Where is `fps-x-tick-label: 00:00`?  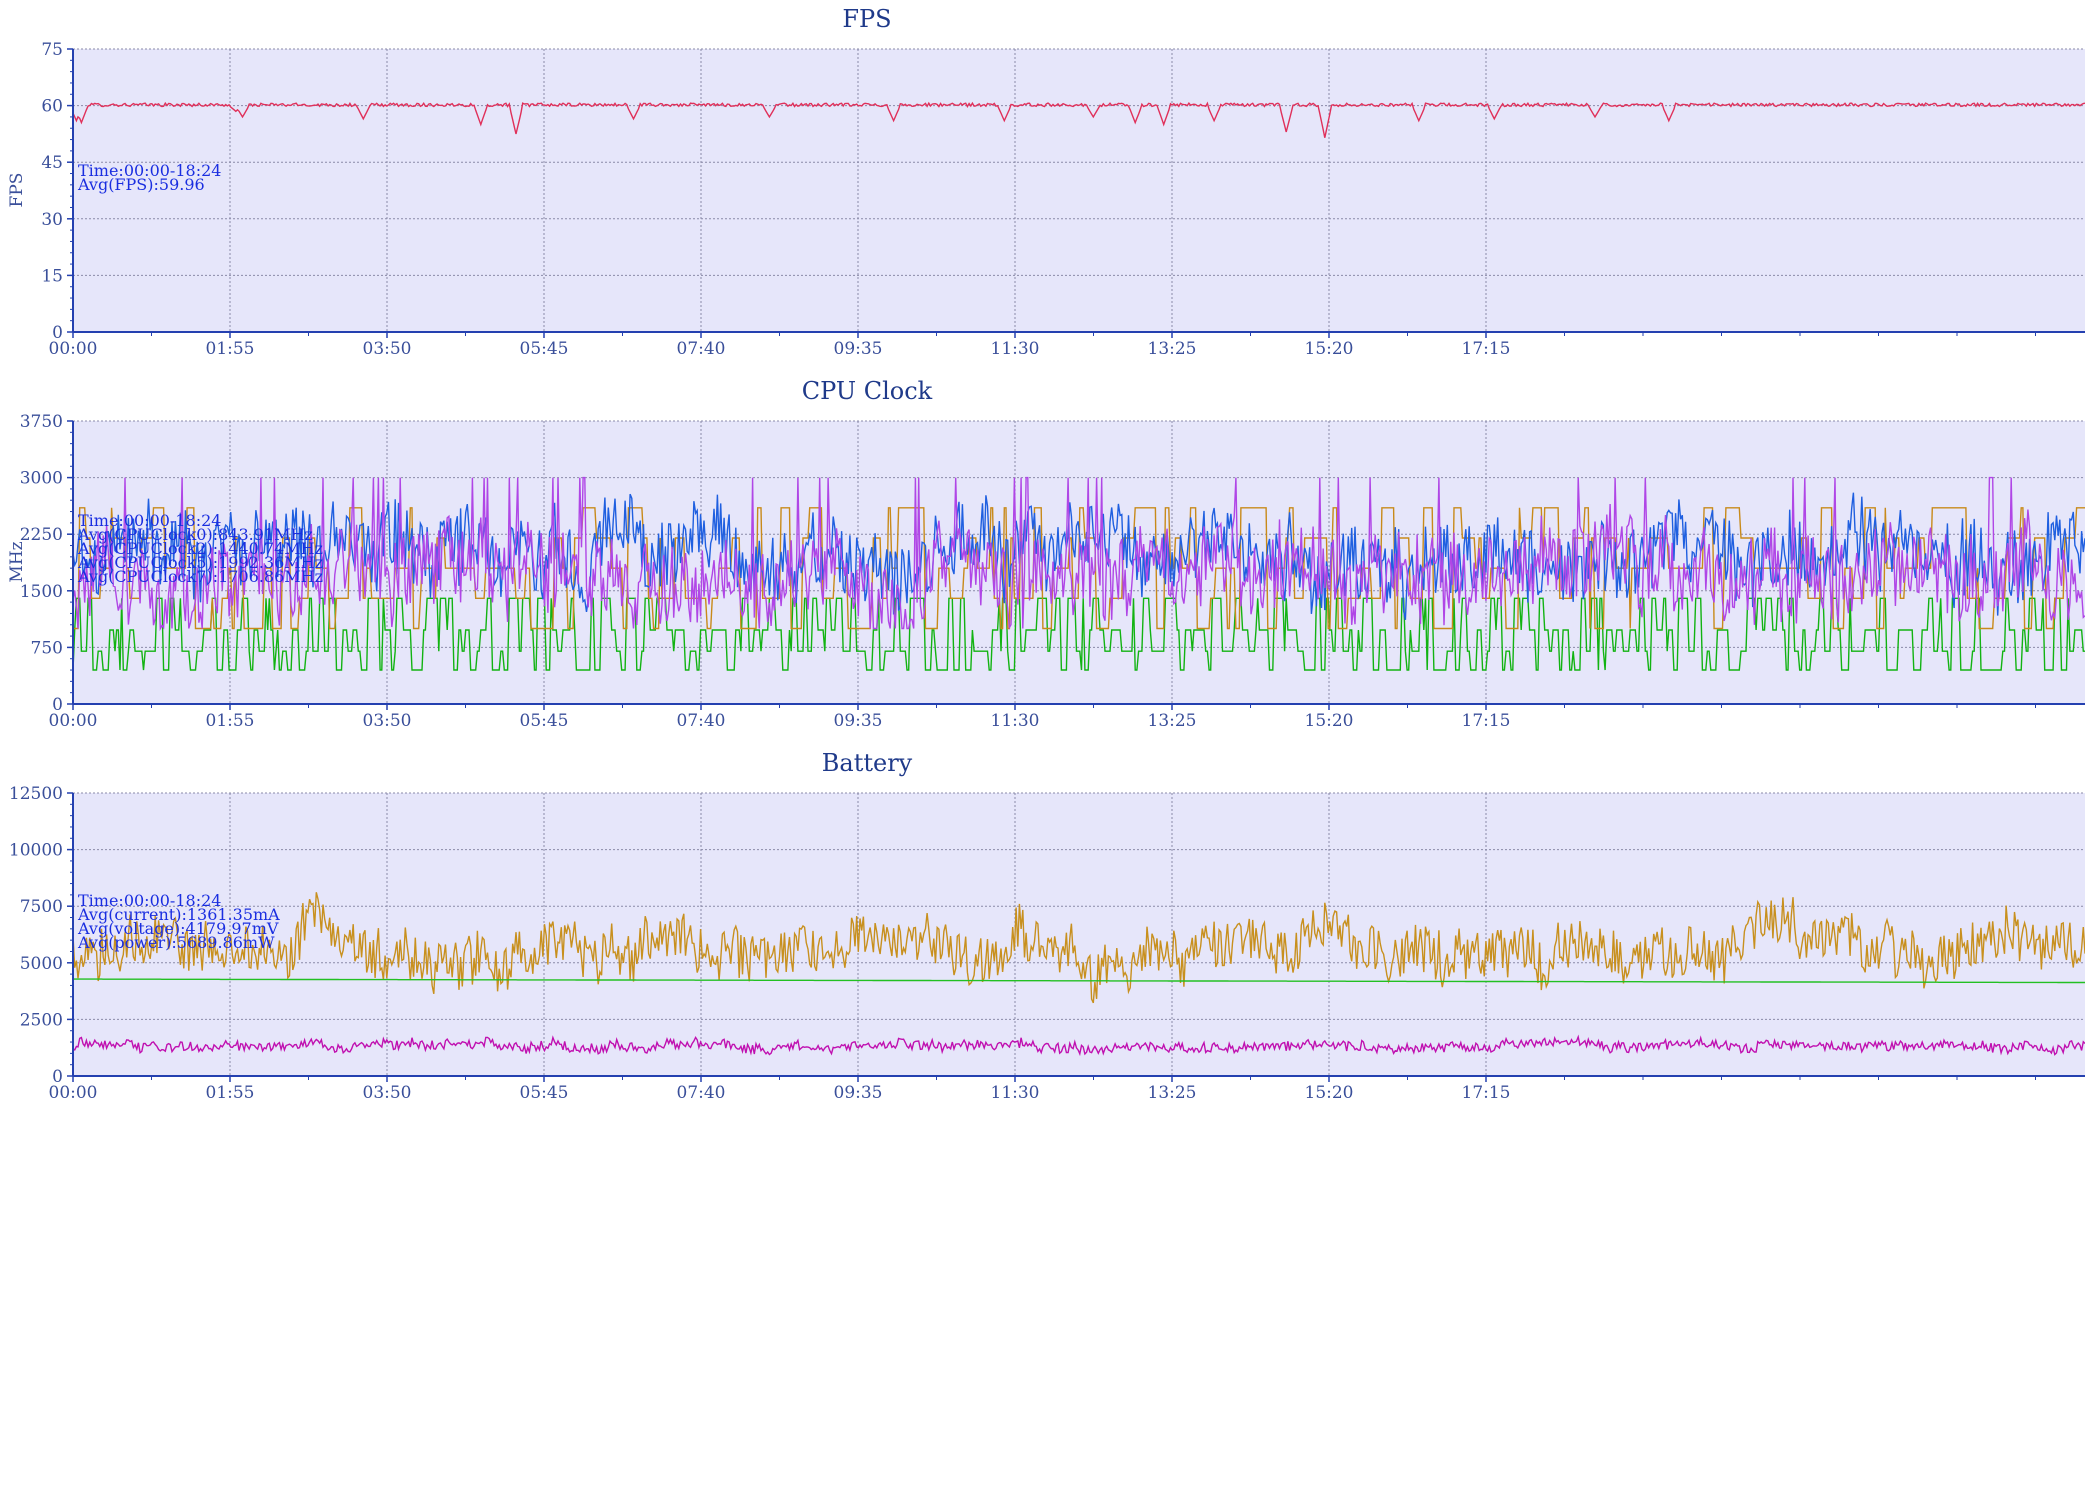 fps-x-tick-label: 00:00 is located at coordinates (73, 349).